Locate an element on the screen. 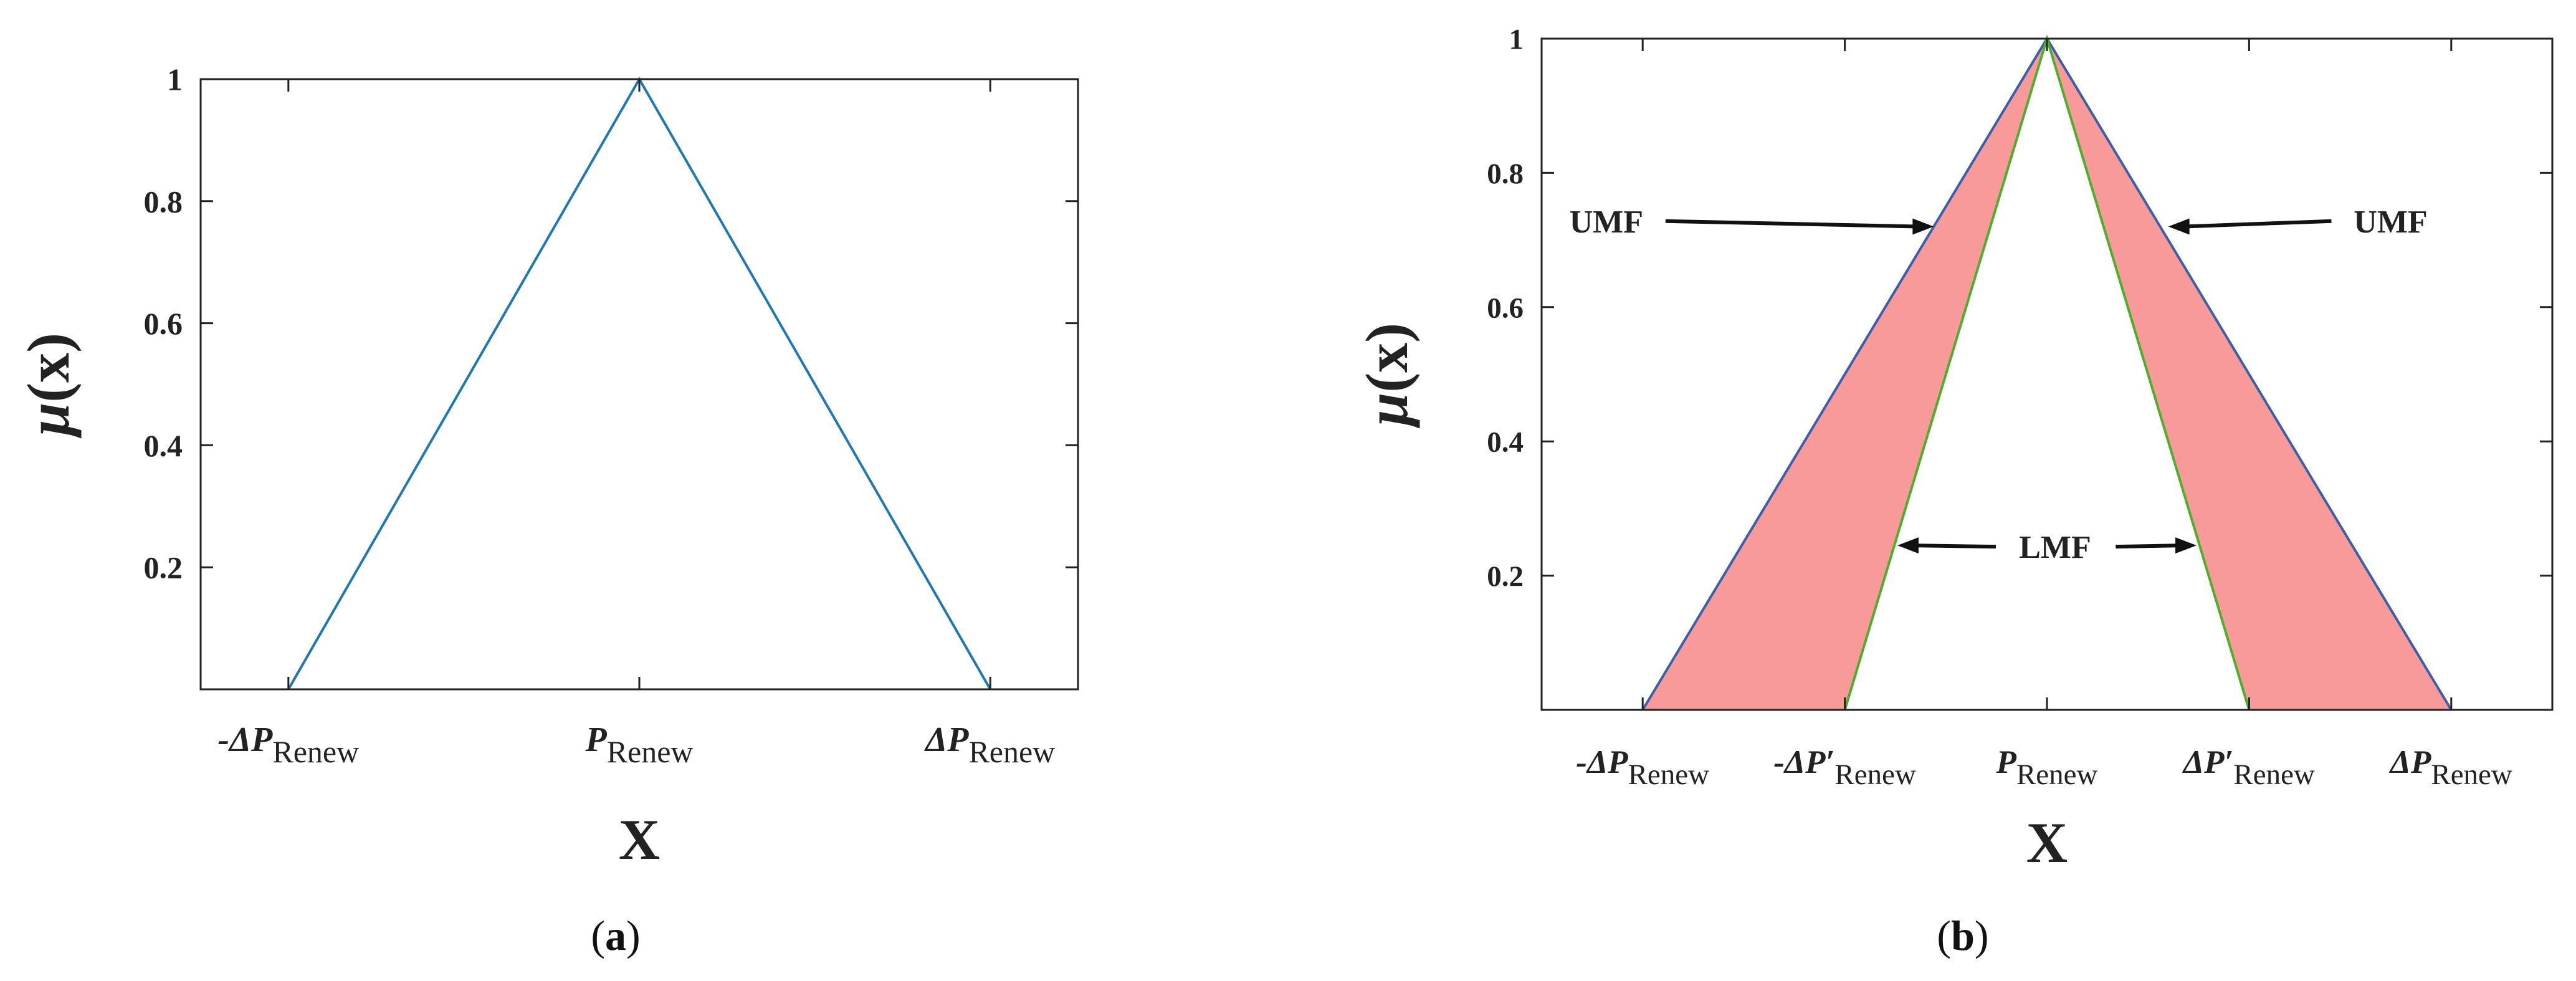 The height and width of the screenshot is (981, 2576). x-tick-label: ΔP′Renew is located at coordinates (2248, 768).